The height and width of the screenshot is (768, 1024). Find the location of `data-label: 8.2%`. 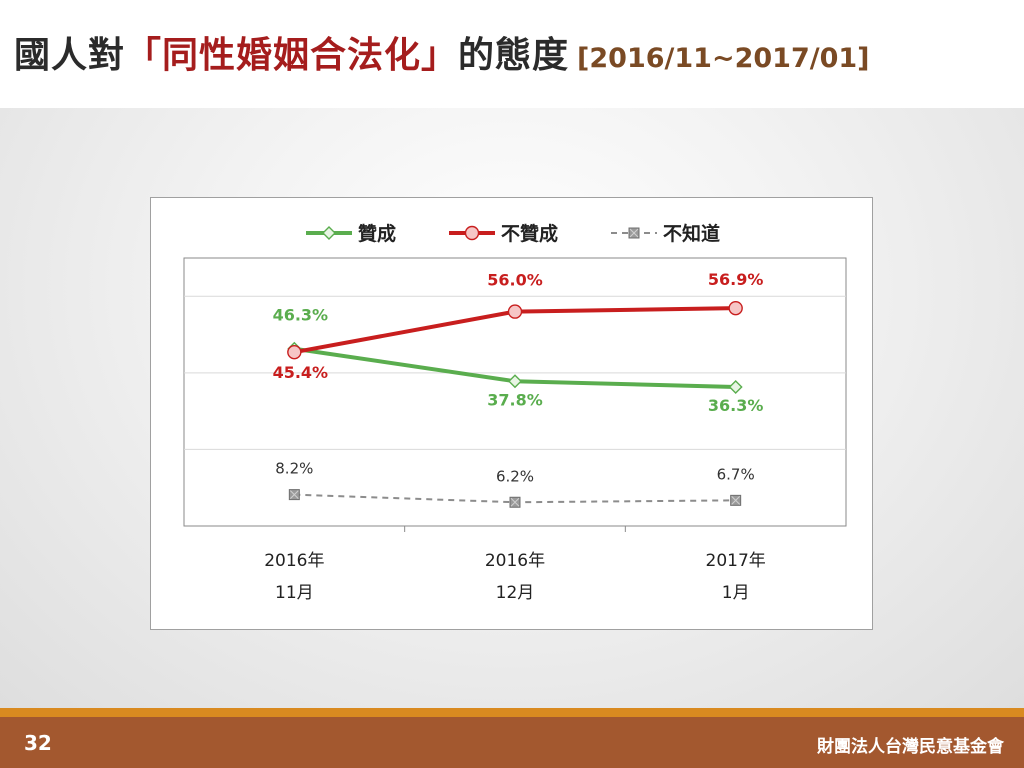

data-label: 8.2% is located at coordinates (294, 469).